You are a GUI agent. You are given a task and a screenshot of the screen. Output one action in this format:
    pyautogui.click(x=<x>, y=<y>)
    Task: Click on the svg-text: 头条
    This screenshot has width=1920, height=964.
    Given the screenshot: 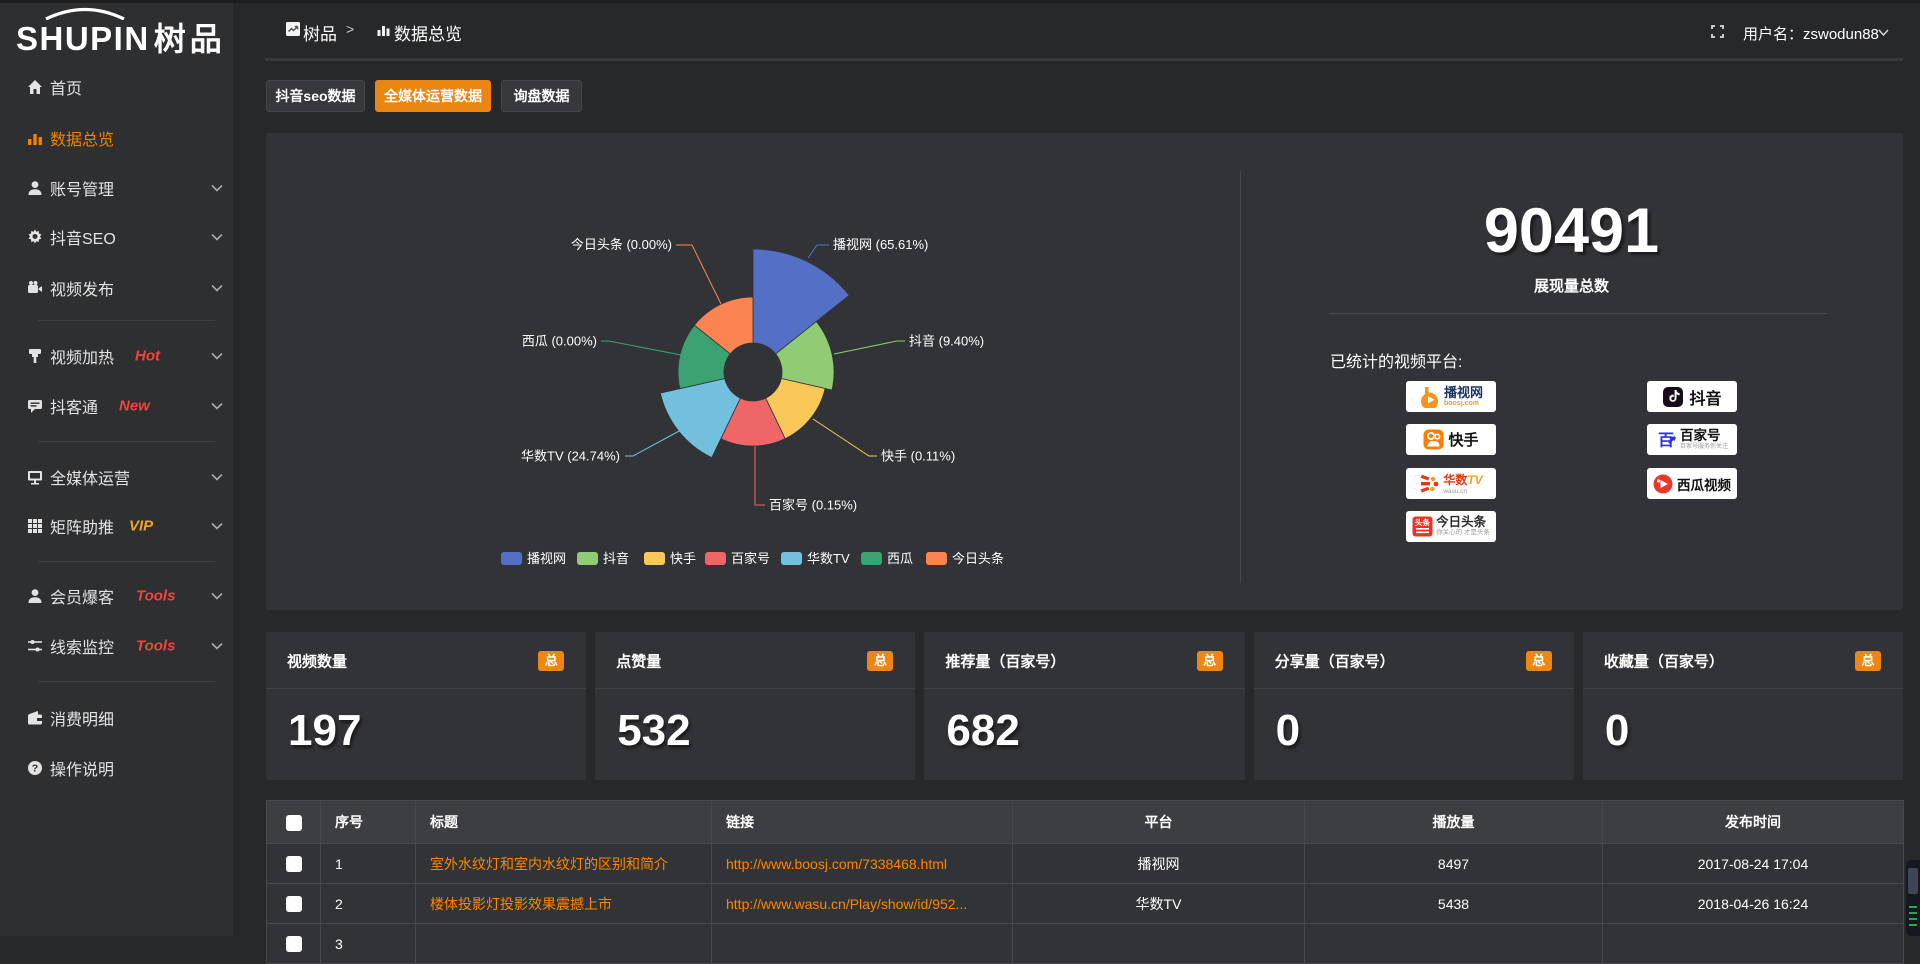 What is the action you would take?
    pyautogui.click(x=1423, y=522)
    